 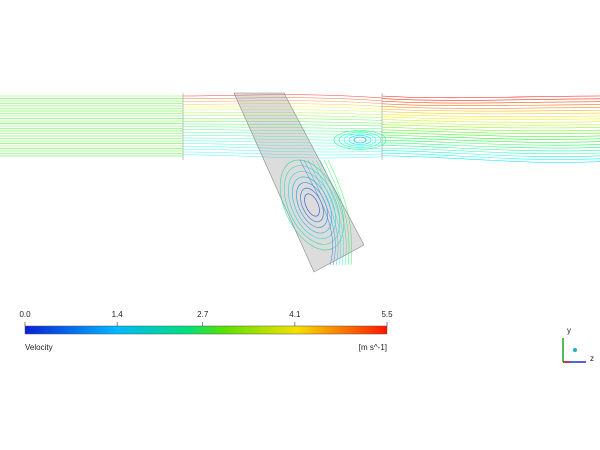 What do you see at coordinates (118, 314) in the screenshot?
I see `tick-label: 1.4` at bounding box center [118, 314].